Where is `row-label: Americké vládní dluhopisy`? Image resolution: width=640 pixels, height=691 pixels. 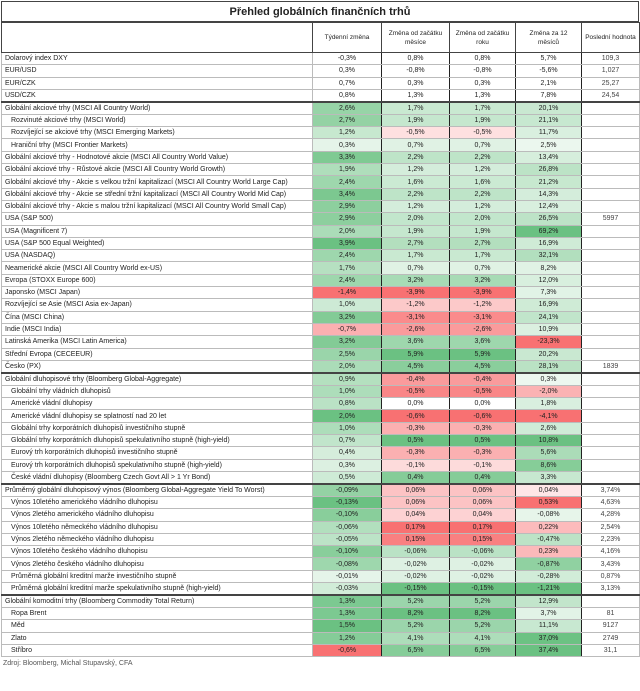 row-label: Americké vládní dluhopisy is located at coordinates (157, 404).